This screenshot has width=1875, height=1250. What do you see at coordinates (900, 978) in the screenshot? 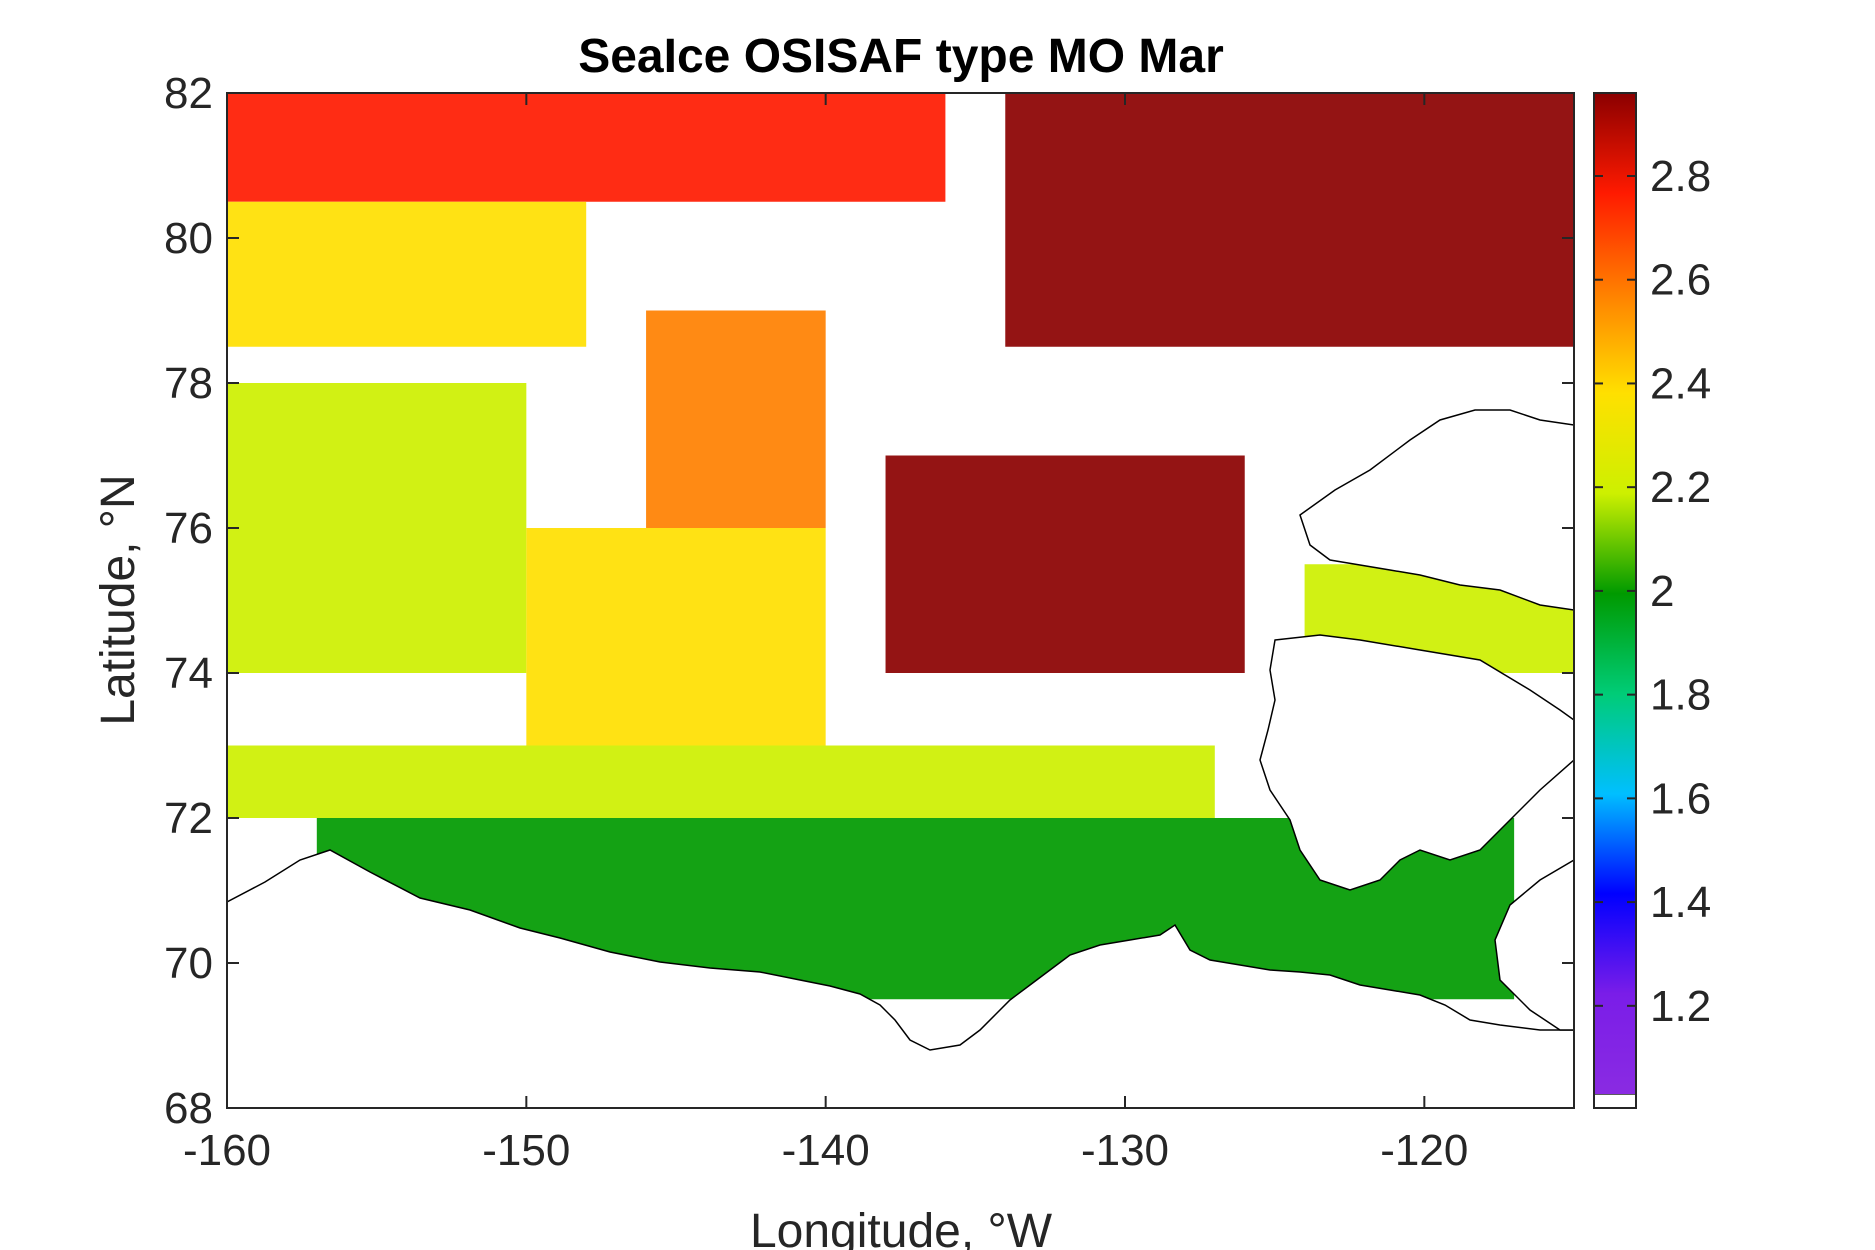
I see `alaska-coast-land` at bounding box center [900, 978].